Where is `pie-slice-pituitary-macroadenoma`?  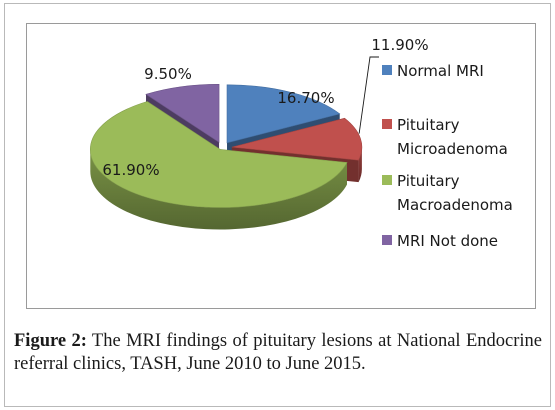 pie-slice-pituitary-macroadenoma is located at coordinates (219, 154).